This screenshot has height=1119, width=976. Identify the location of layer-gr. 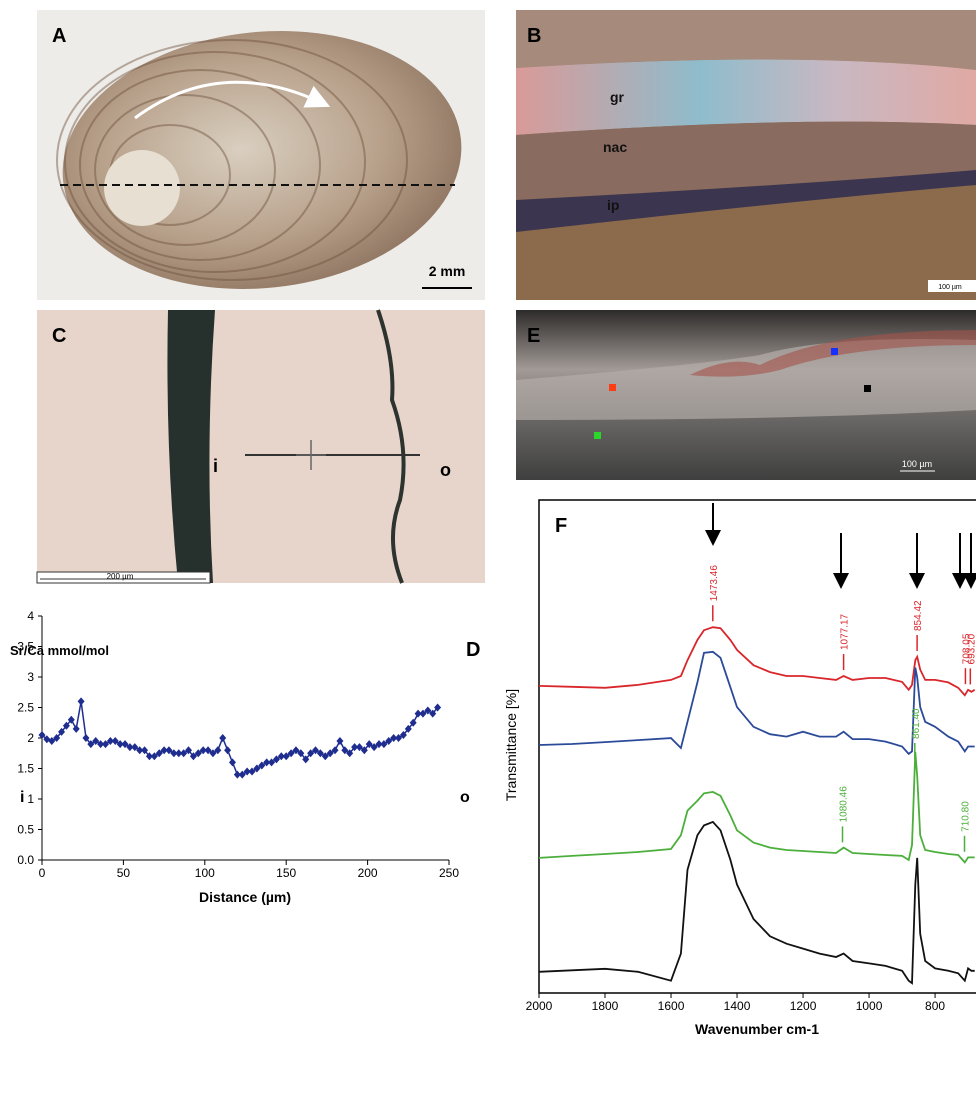
(746, 97).